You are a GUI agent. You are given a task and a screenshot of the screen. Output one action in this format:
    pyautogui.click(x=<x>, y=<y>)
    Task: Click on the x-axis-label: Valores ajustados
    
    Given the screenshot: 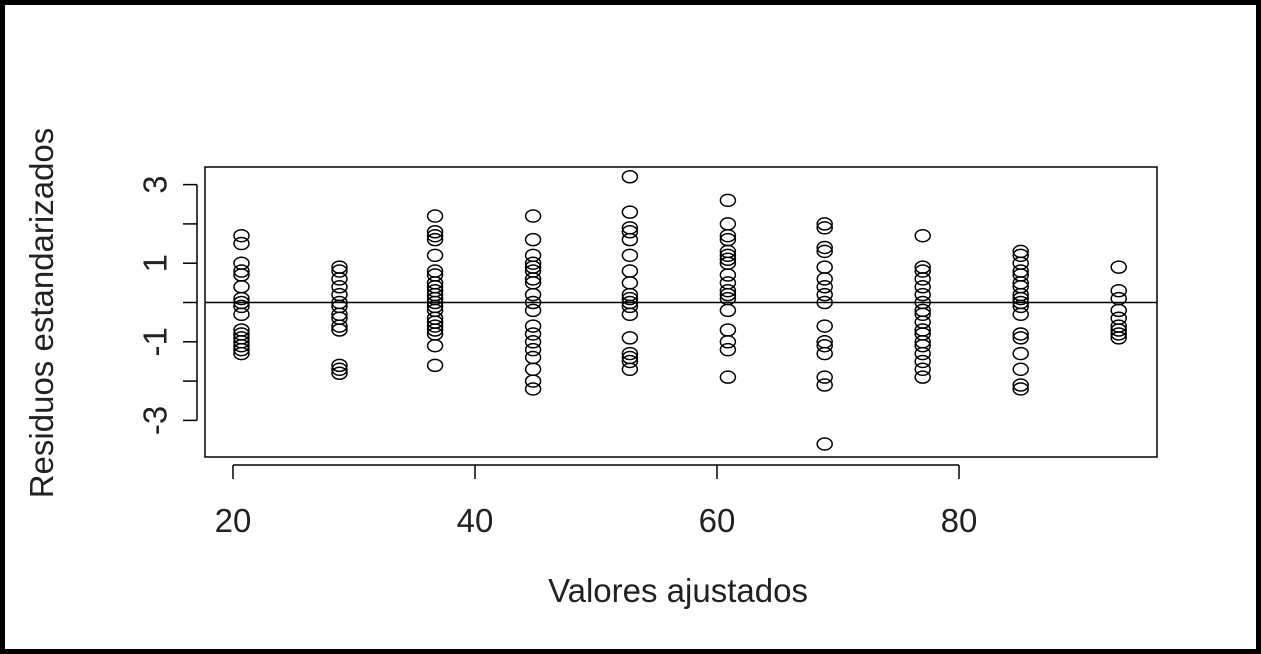 What is the action you would take?
    pyautogui.click(x=678, y=590)
    